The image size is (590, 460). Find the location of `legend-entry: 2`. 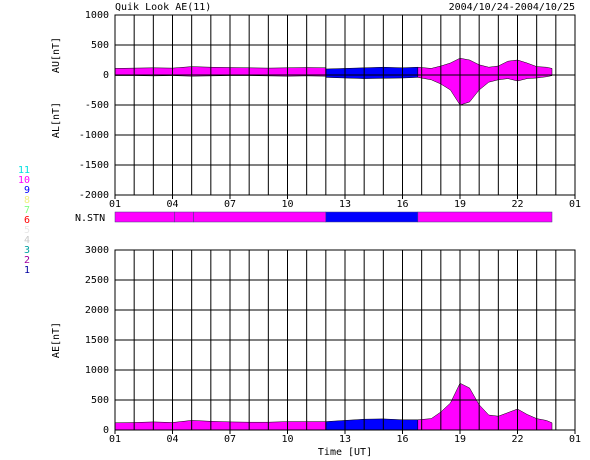

legend-entry: 2 is located at coordinates (27, 260).